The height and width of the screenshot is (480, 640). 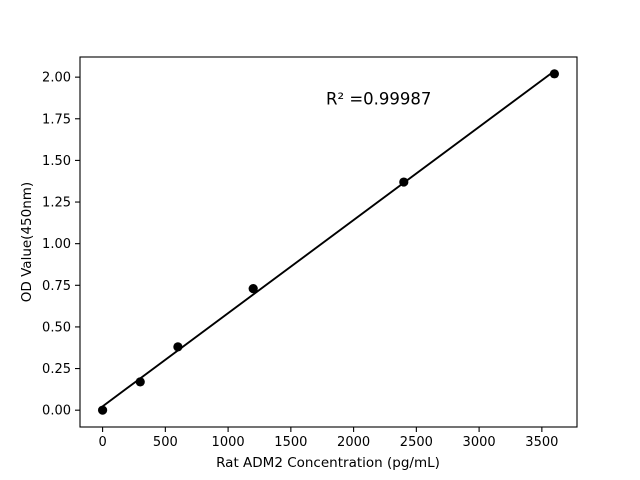 What do you see at coordinates (56, 244) in the screenshot?
I see `y-tick-label: 1.00` at bounding box center [56, 244].